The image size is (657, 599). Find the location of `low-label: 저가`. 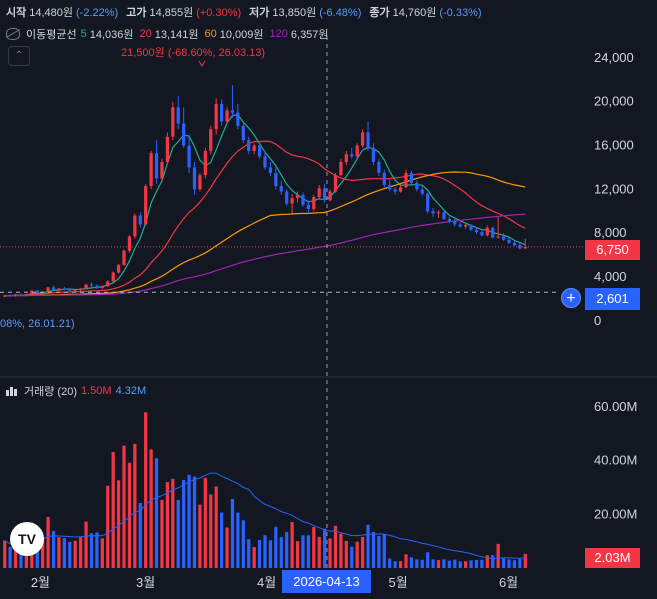

low-label: 저가 is located at coordinates (259, 13).